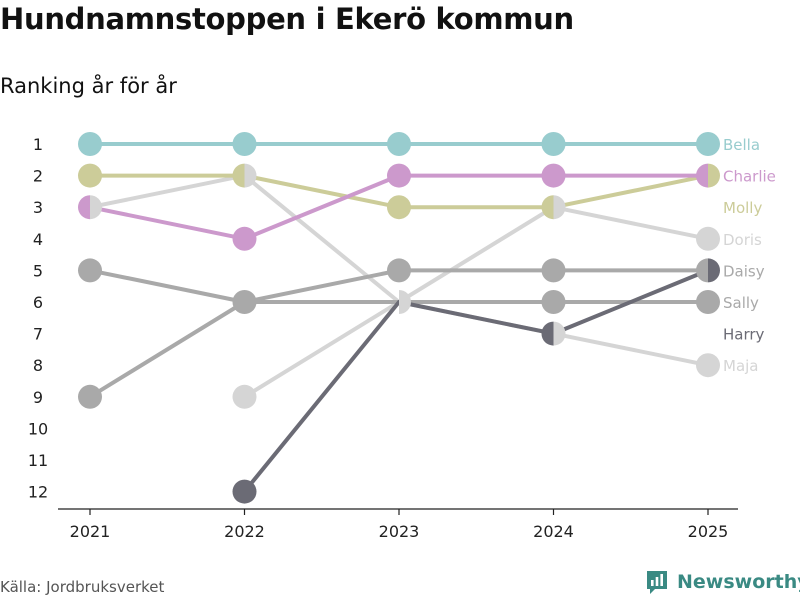  What do you see at coordinates (741, 145) in the screenshot?
I see `series-label-bella: Bella` at bounding box center [741, 145].